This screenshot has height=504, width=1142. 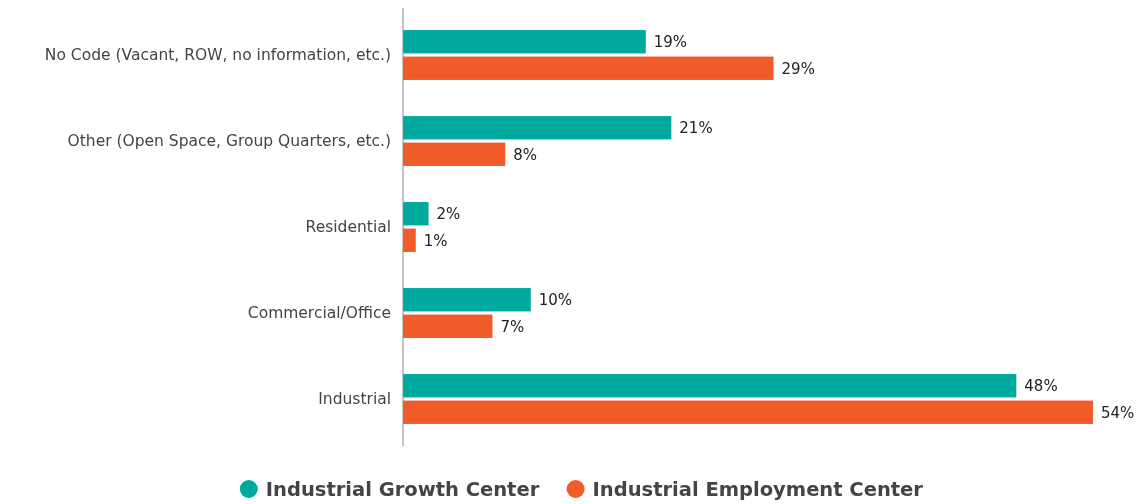 I want to click on data-label: 29%, so click(x=798, y=68).